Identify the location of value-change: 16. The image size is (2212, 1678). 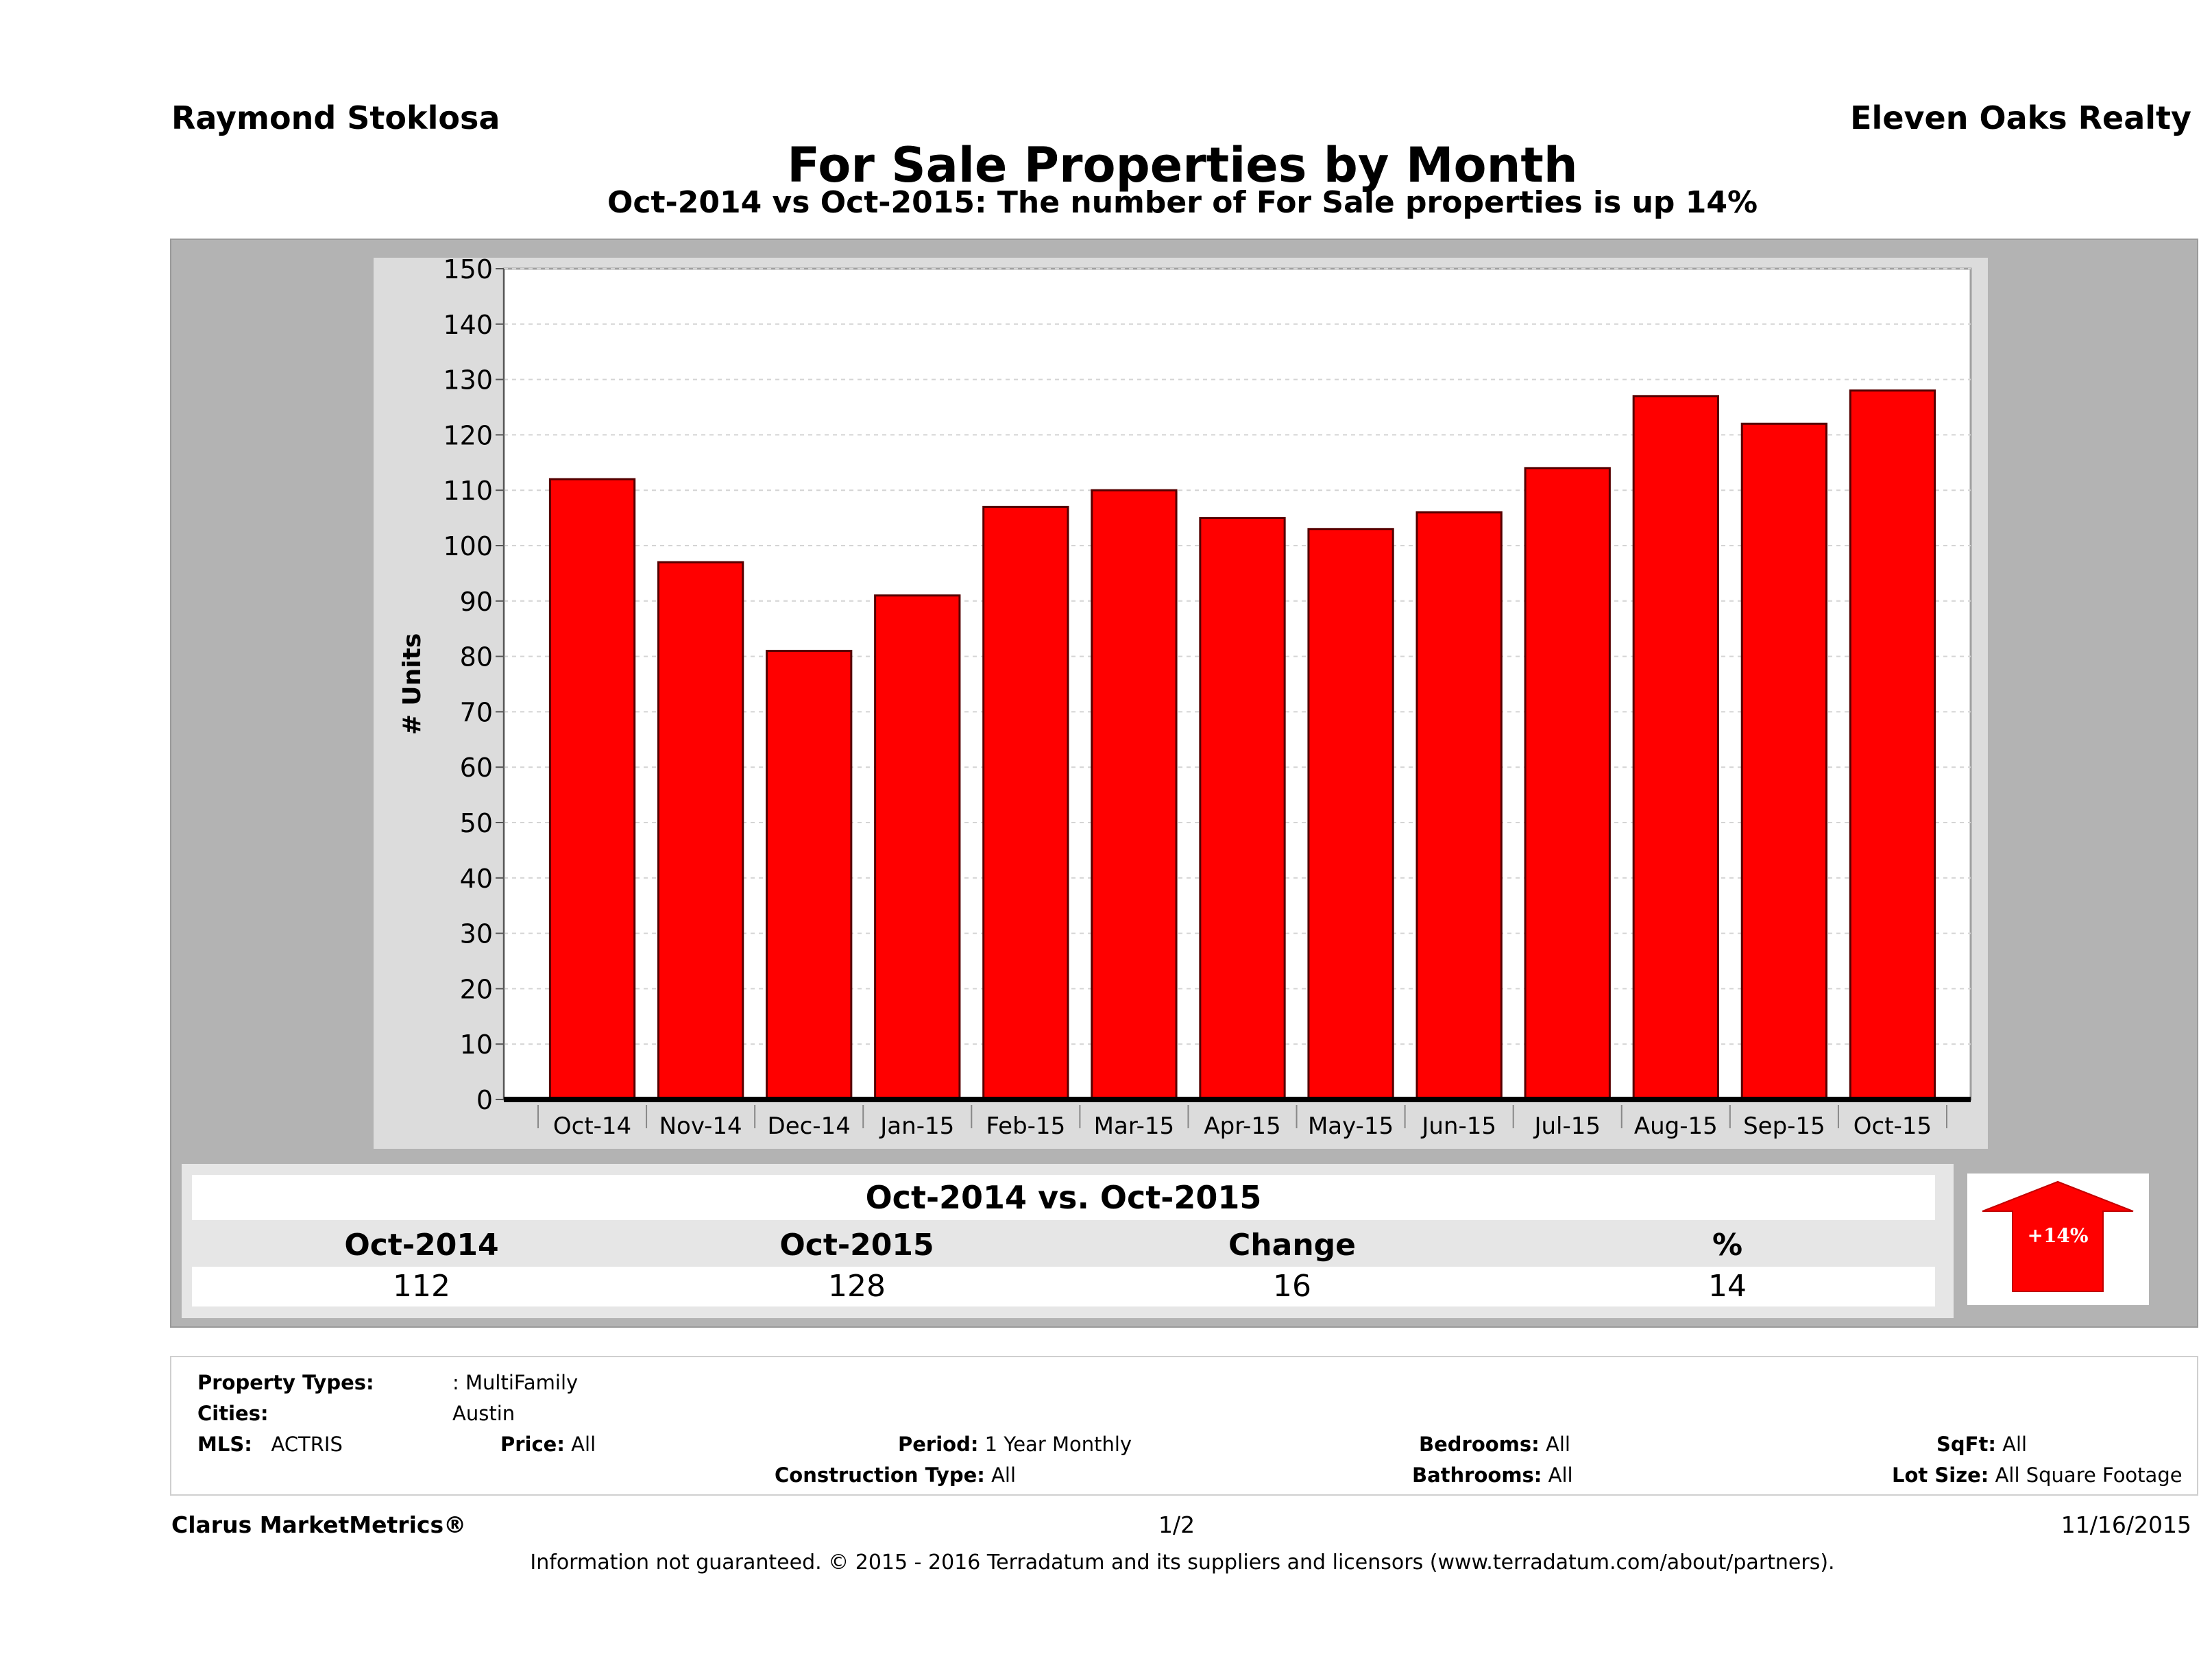
(1292, 1286).